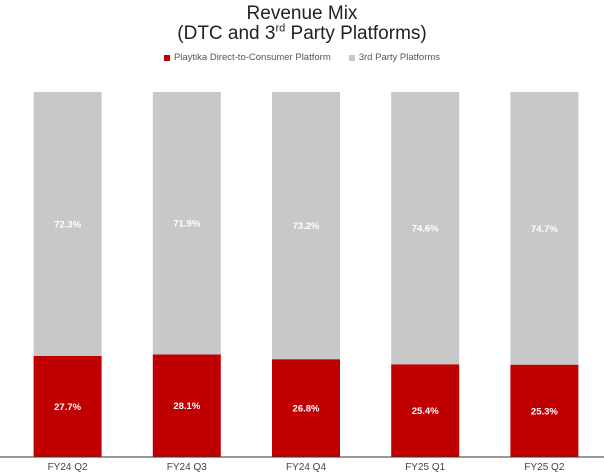  Describe the element at coordinates (302, 13) in the screenshot. I see `chart-title: Revenue Mix` at that location.